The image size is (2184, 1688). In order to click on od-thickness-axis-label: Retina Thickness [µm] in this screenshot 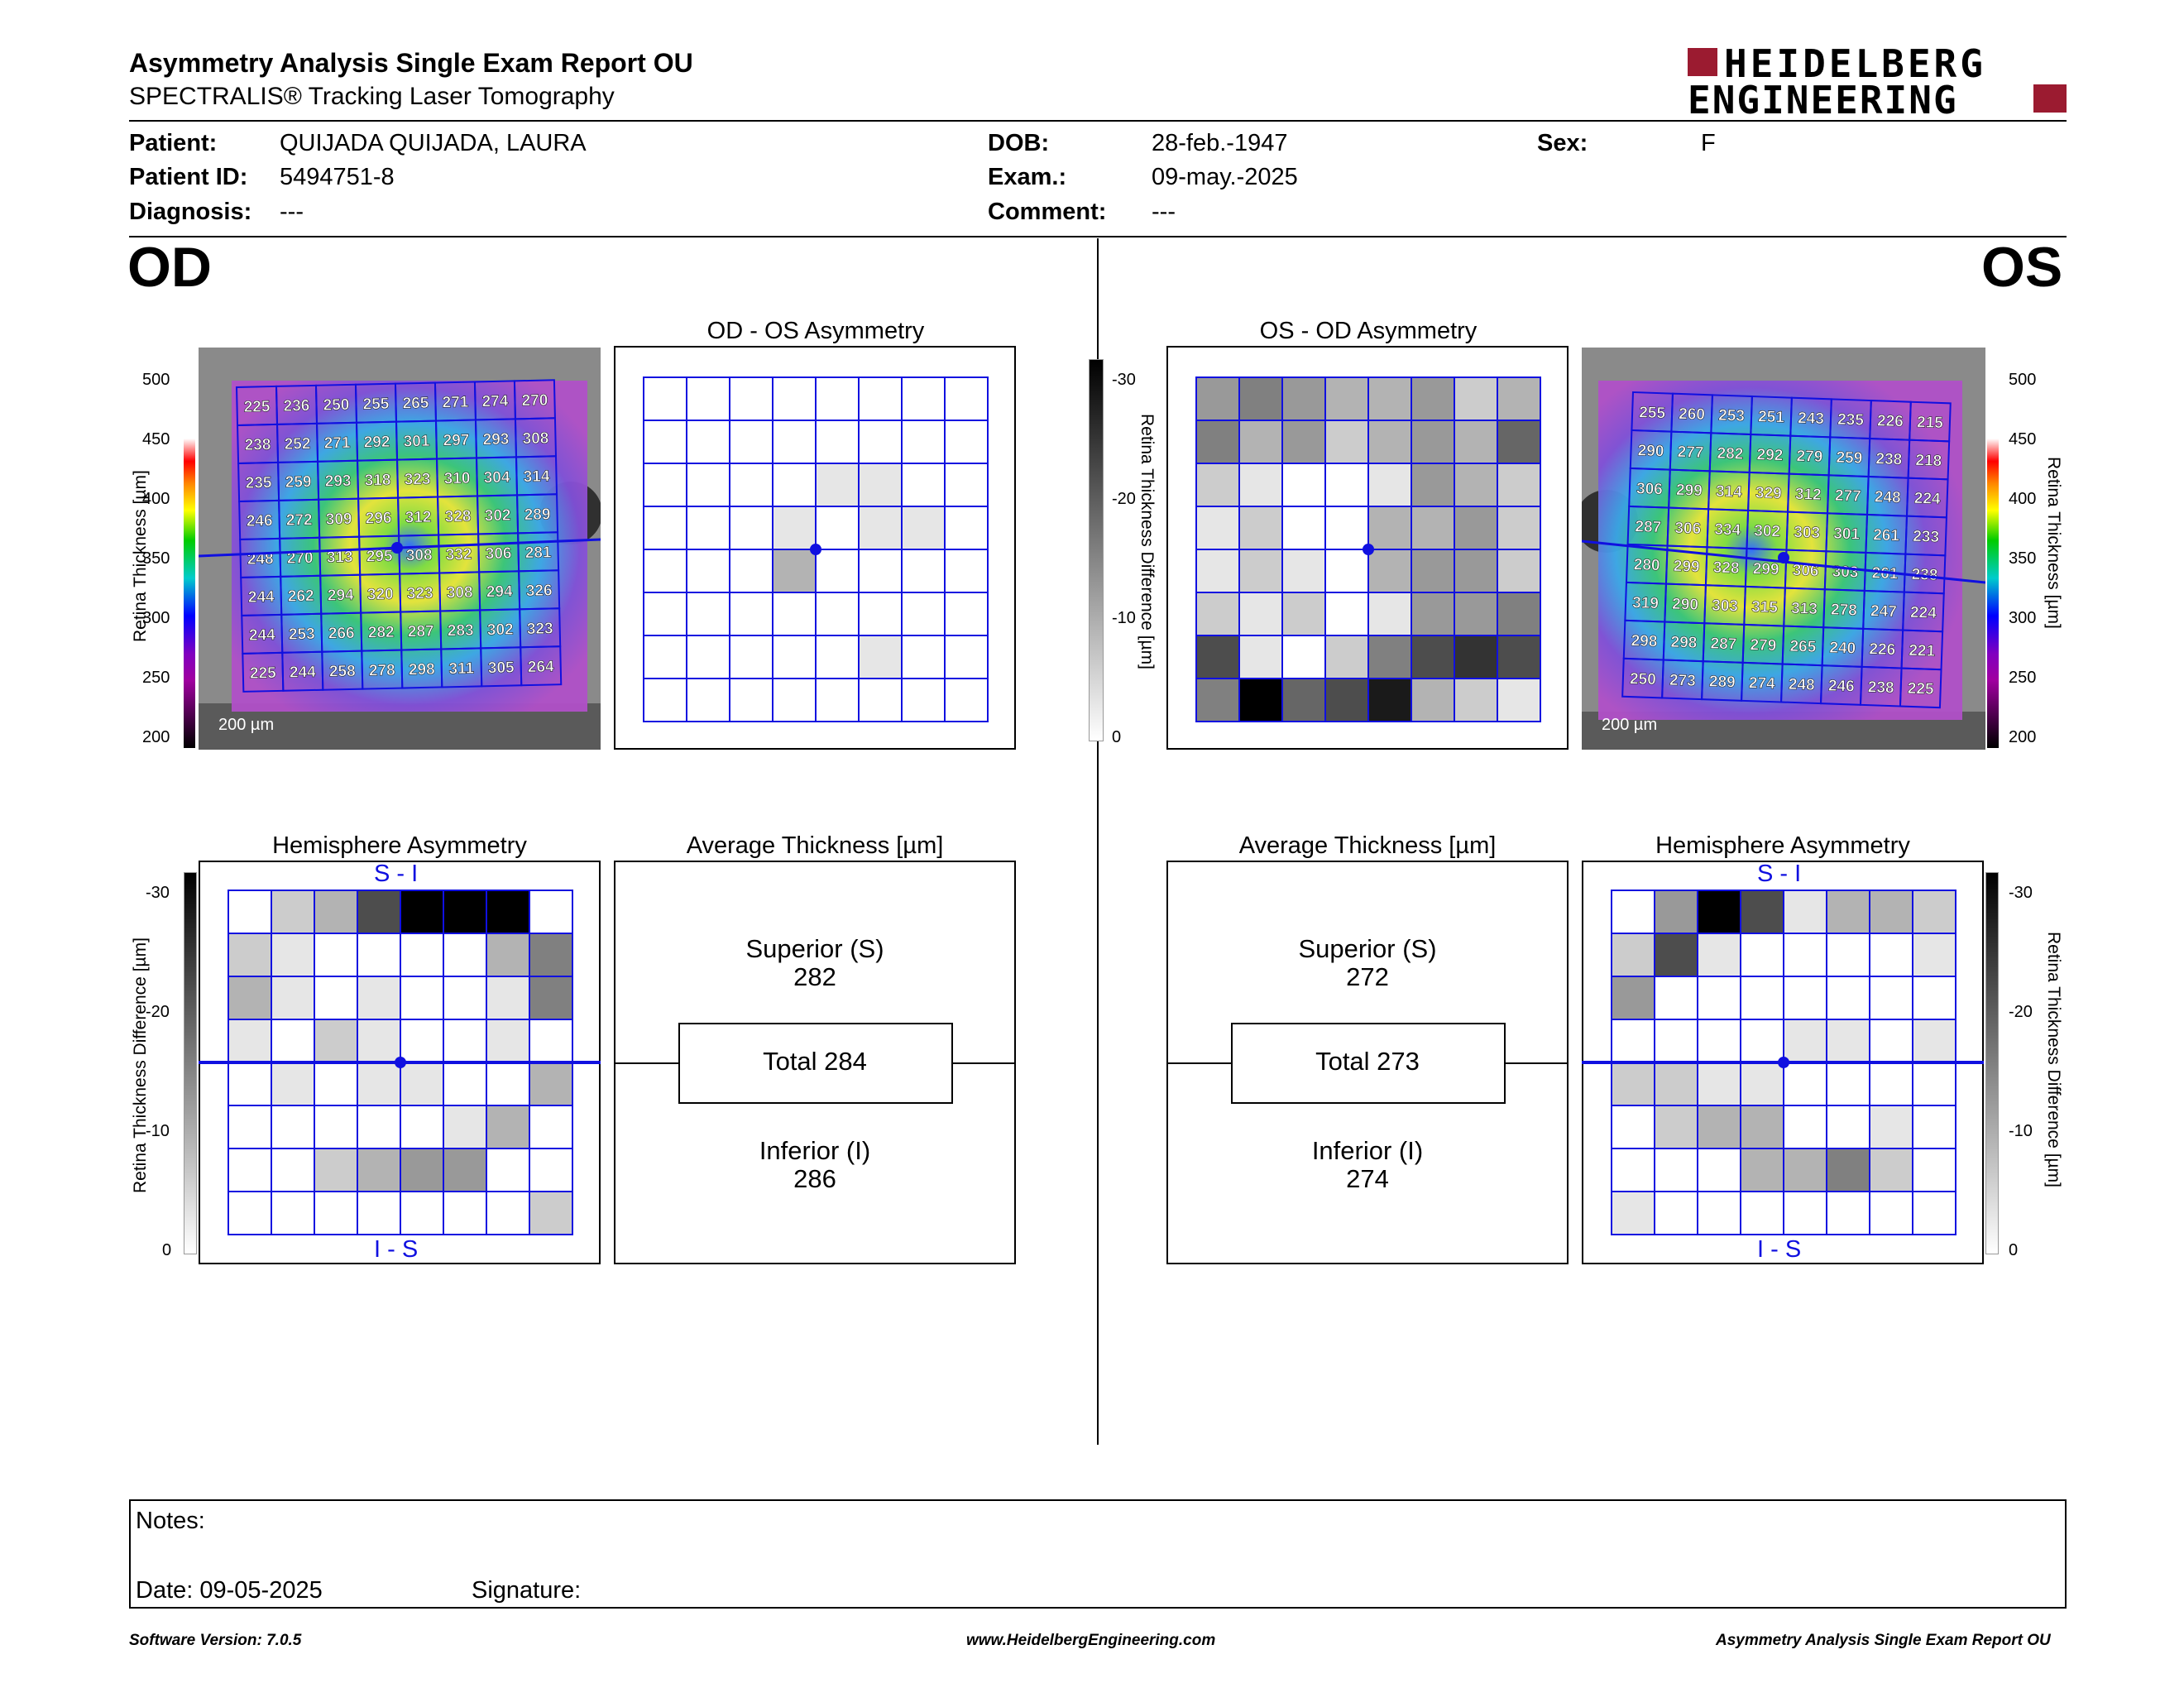, I will do `click(140, 556)`.